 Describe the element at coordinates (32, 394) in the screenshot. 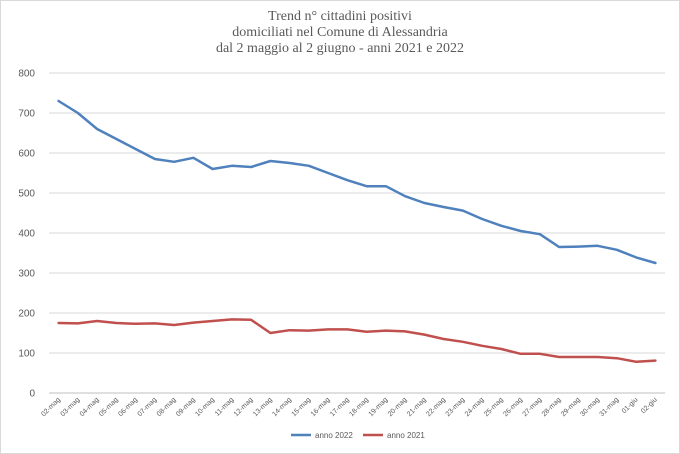

I see `y-tick-label: 0` at that location.